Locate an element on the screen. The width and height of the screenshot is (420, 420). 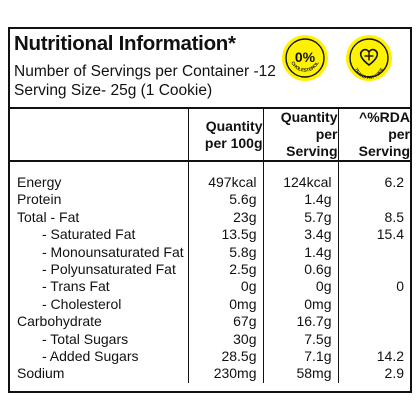
value-per-serving: 5.7g is located at coordinates (300, 217).